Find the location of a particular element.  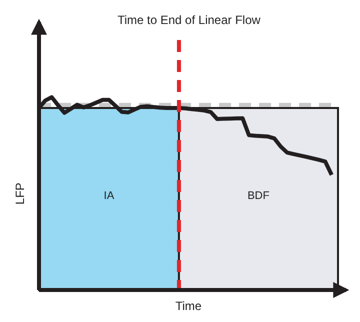

text: Time to End of Linear Flow is located at coordinates (188, 20).